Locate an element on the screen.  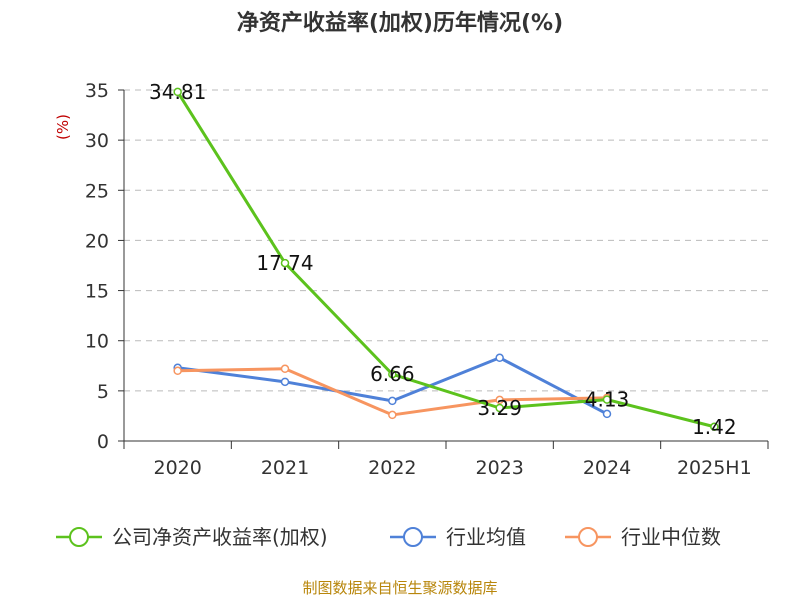
y-tick-label: 25 is located at coordinates (97, 191).